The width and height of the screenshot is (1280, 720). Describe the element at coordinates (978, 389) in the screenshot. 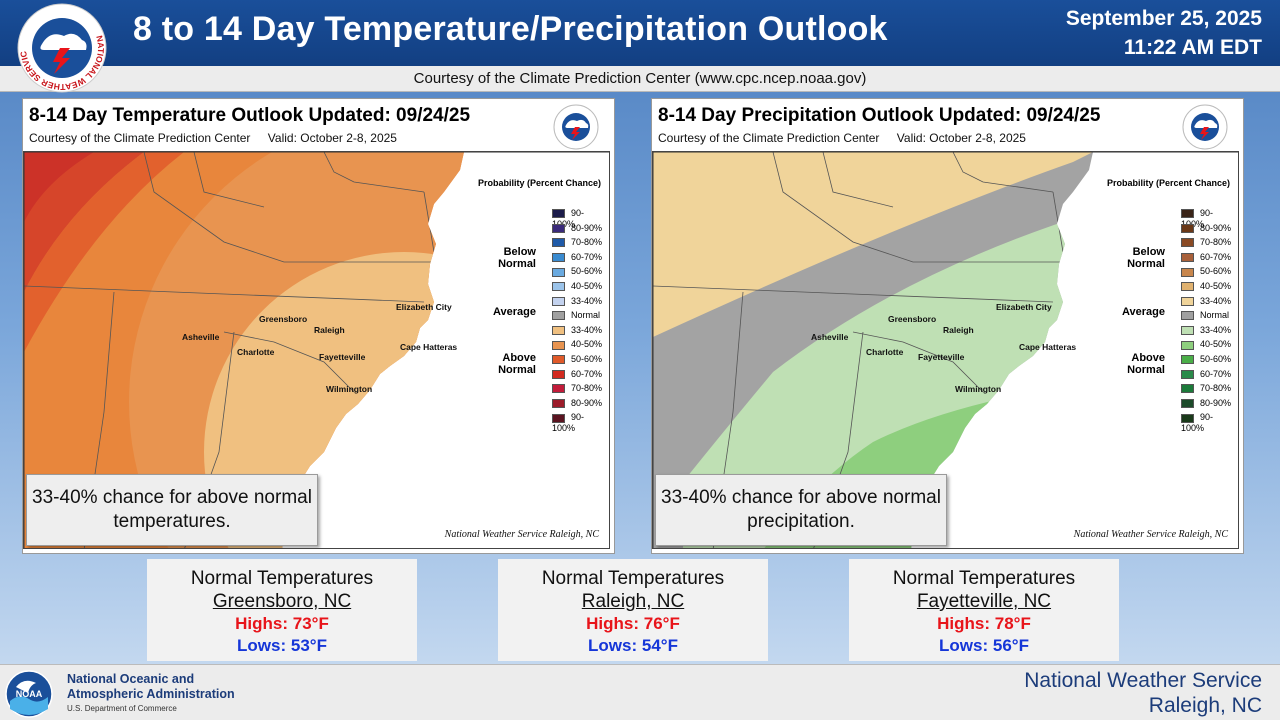

I see `city-label-wilmington: Wilmington` at that location.